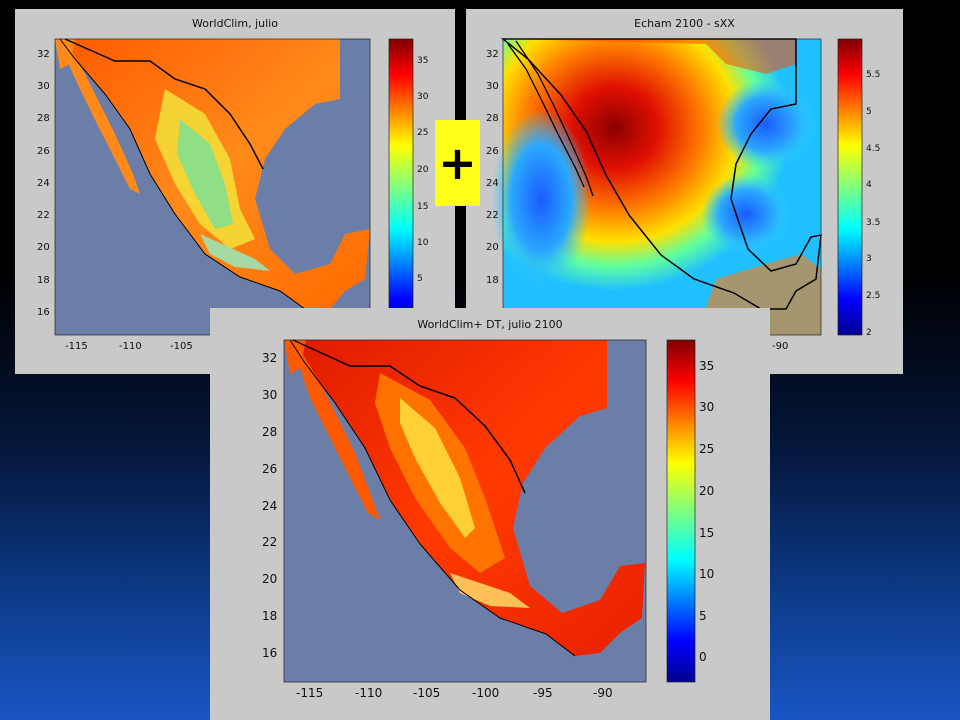 Image resolution: width=960 pixels, height=720 pixels. Describe the element at coordinates (869, 259) in the screenshot. I see `colorbar-tick: 3` at that location.